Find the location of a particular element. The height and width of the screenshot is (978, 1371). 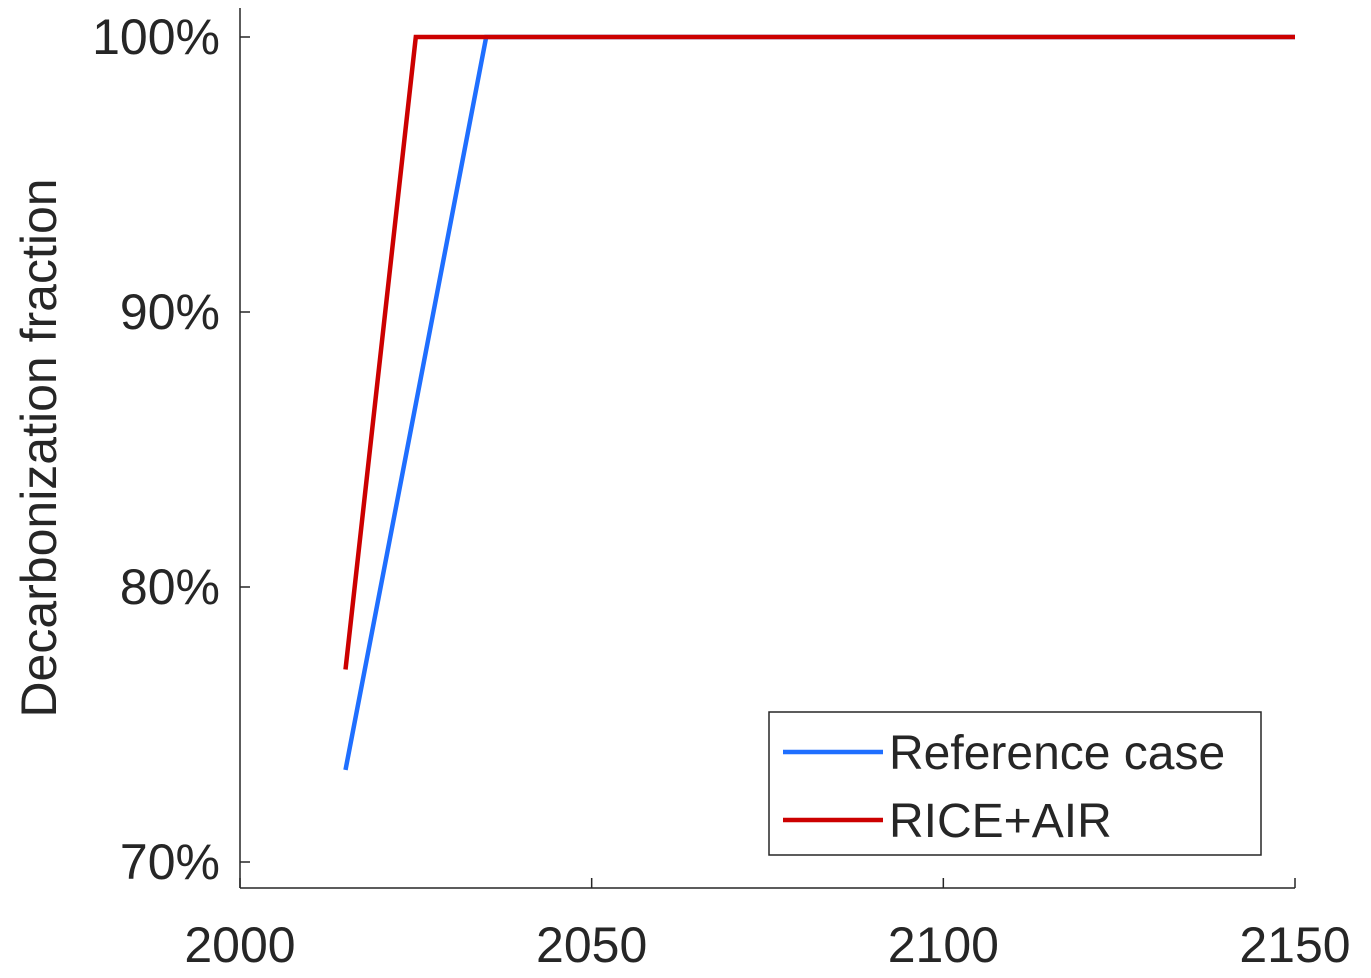

x-tick-label: 2100 is located at coordinates (943, 945).